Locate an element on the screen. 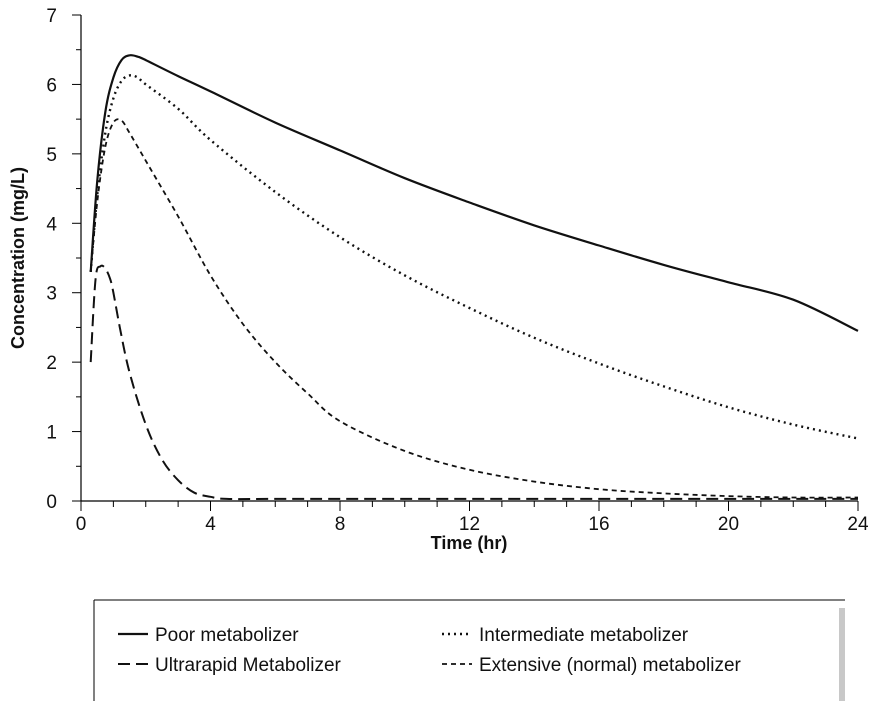 This screenshot has height=701, width=876. y-tick-label: 0 is located at coordinates (51, 502).